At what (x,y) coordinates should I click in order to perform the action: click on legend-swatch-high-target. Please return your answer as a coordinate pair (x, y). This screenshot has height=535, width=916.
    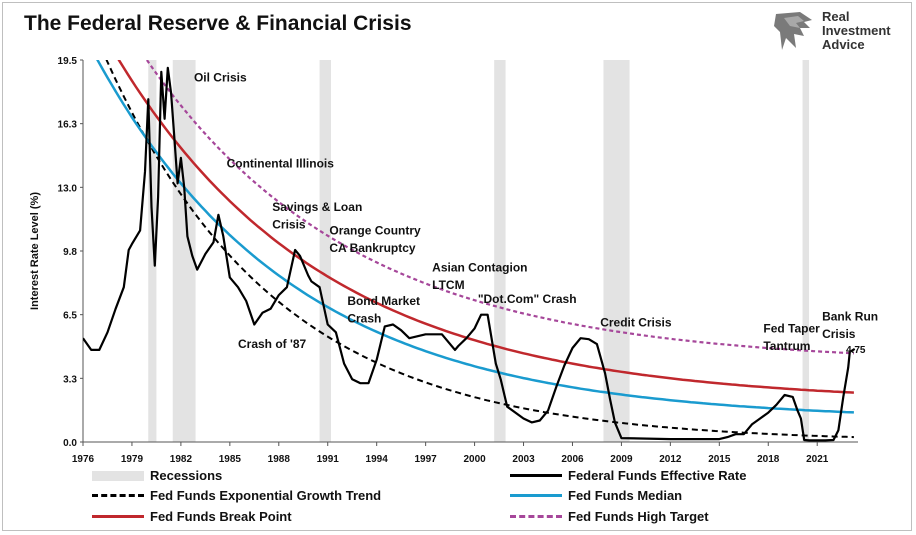
    Looking at the image, I should click on (536, 516).